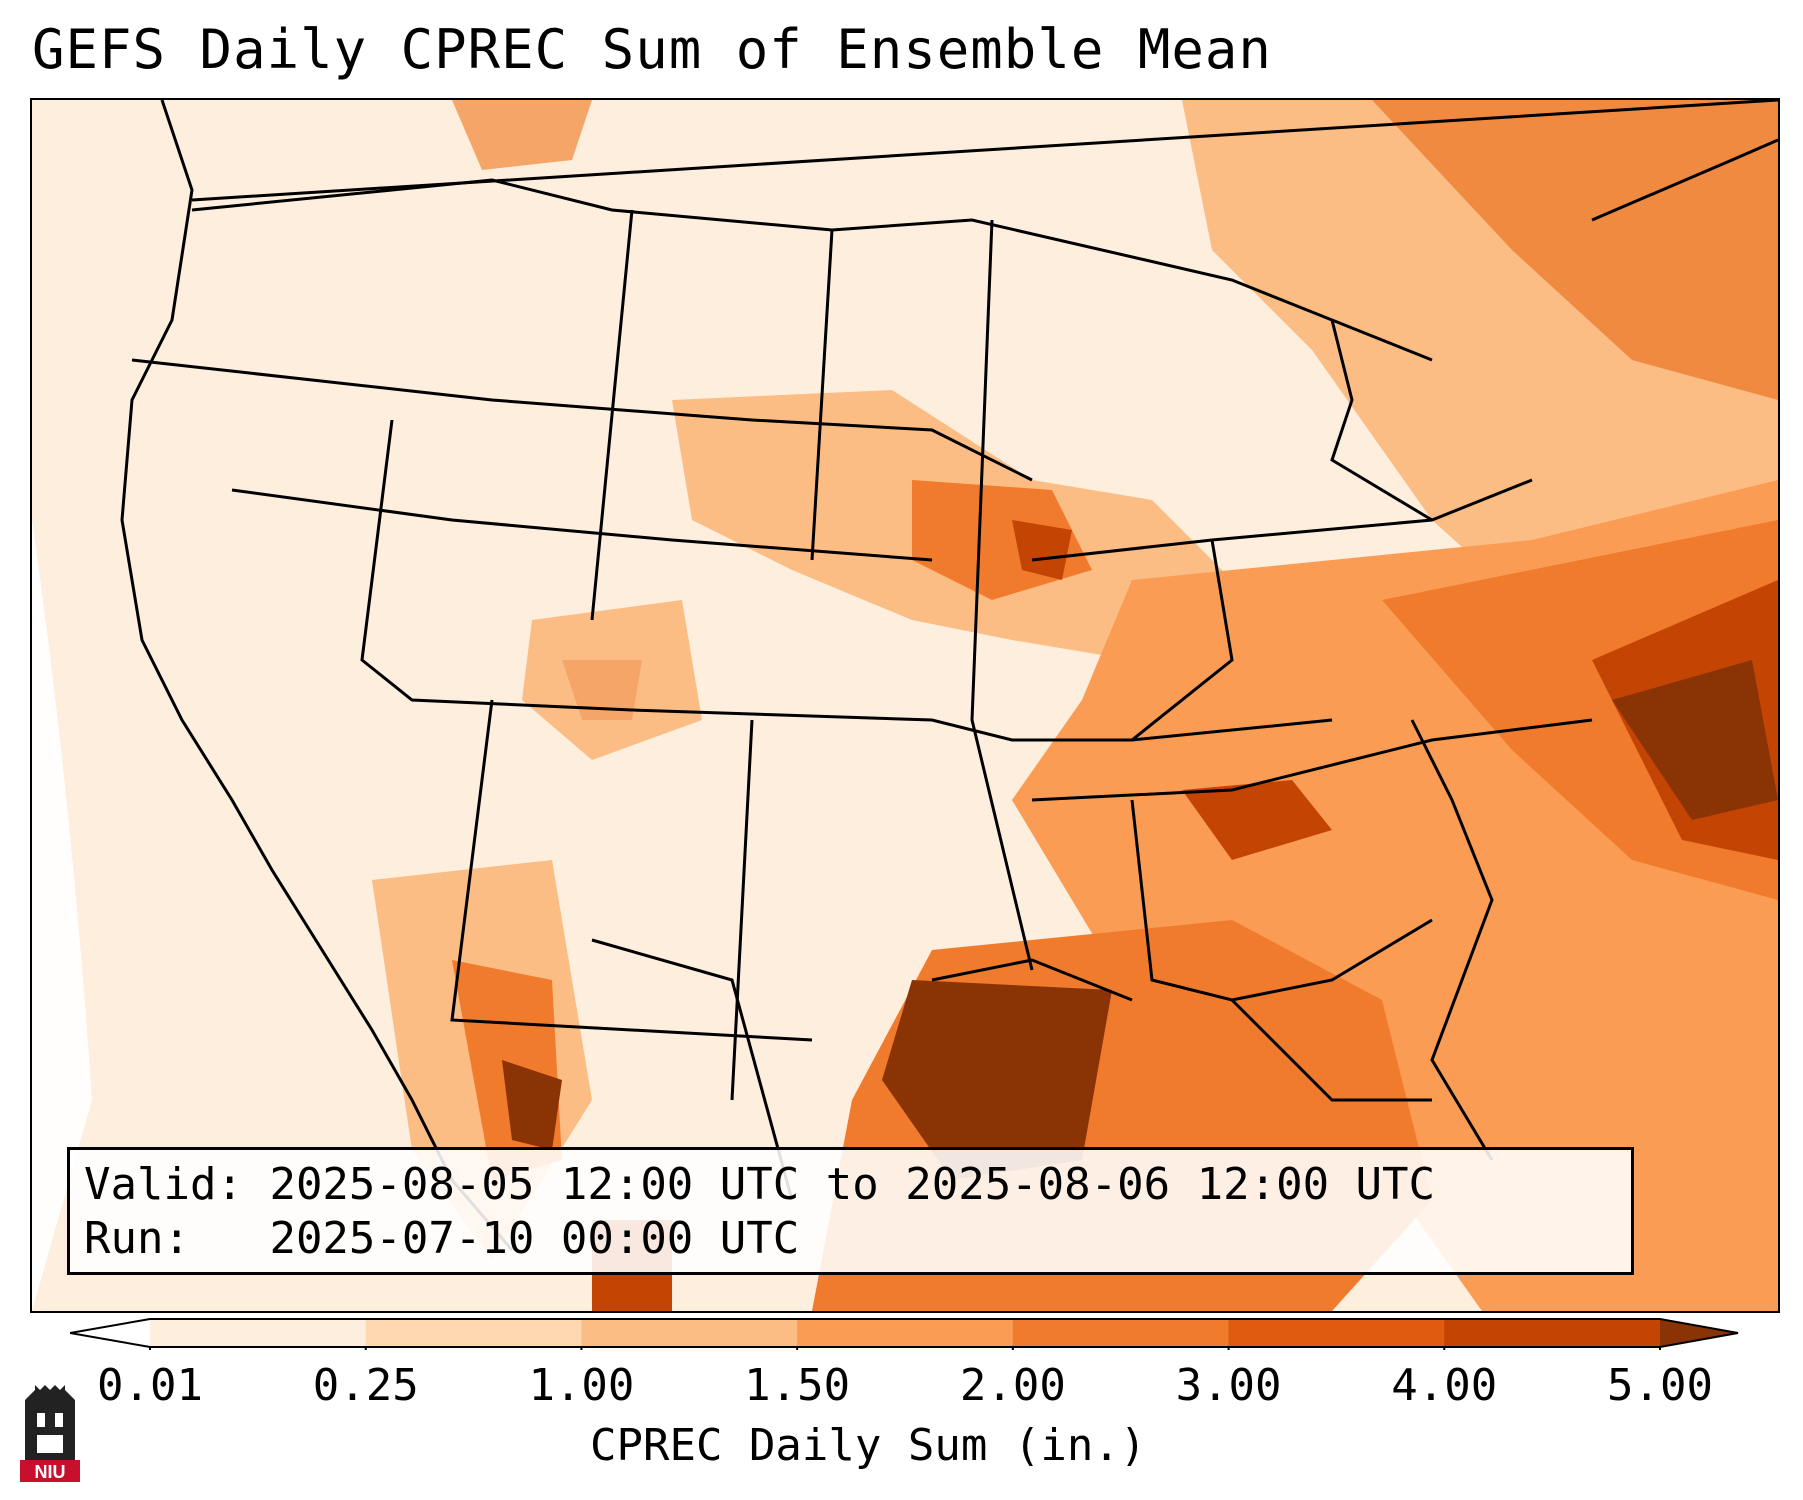 This screenshot has height=1500, width=1803. I want to click on map-title: GEFS Daily CPREC Sum of Ensemble Mean, so click(652, 49).